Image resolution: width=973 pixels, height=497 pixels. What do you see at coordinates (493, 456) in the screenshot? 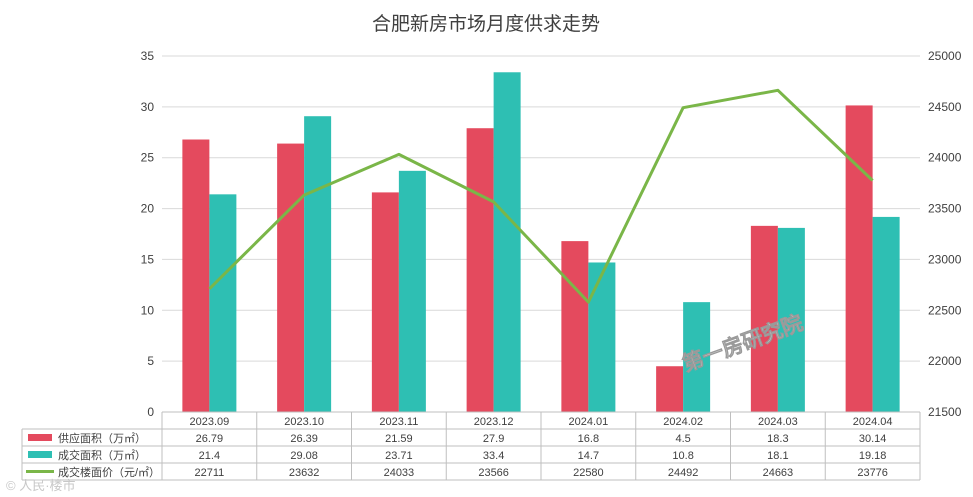
I see `table-cell: 33.4` at bounding box center [493, 456].